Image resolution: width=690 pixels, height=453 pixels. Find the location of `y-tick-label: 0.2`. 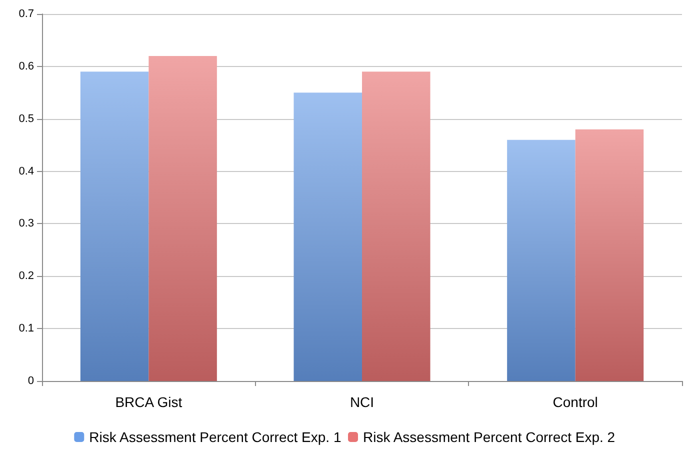

y-tick-label: 0.2 is located at coordinates (26, 276).